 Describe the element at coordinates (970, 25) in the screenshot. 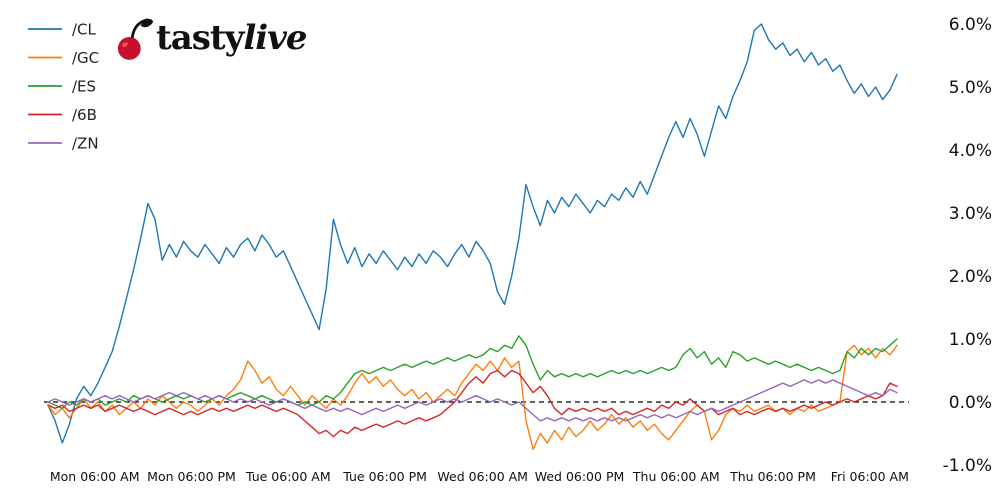

I see `y-tick-label: 6.0%` at that location.